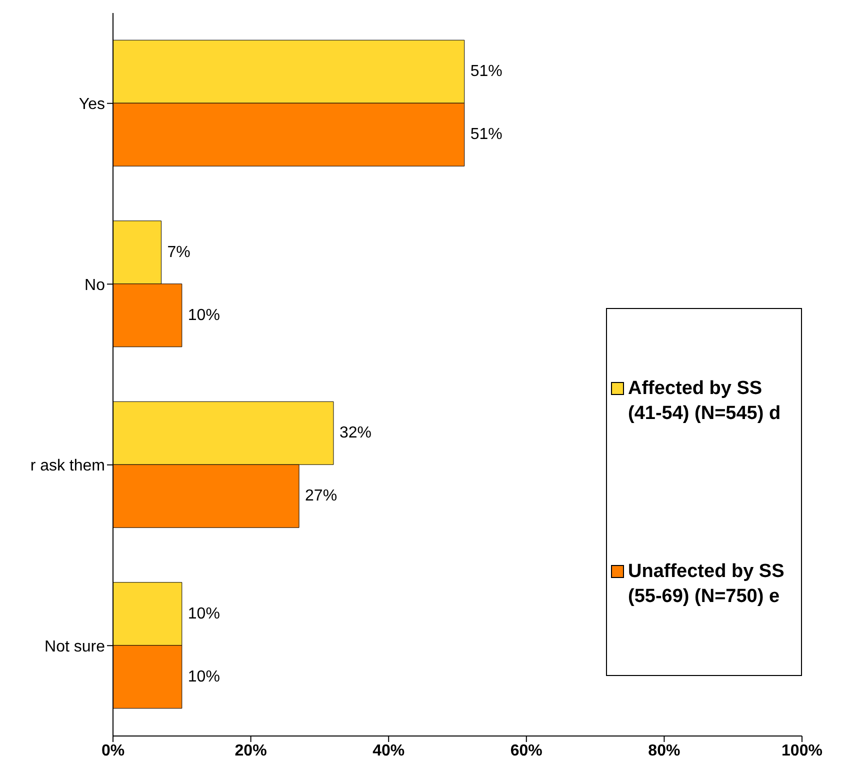 This screenshot has height=771, width=842. What do you see at coordinates (705, 401) in the screenshot?
I see `legend-label: Affected by SS (41-54) (N=545) d` at bounding box center [705, 401].